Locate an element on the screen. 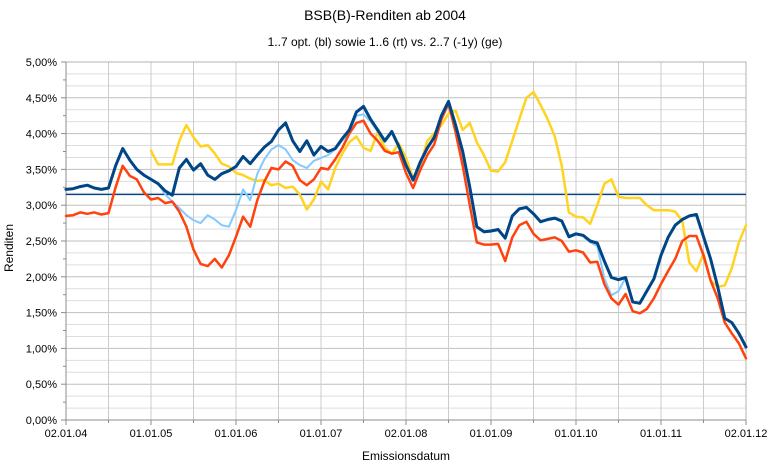 Image resolution: width=770 pixels, height=473 pixels. y-tick-label: 3,50% is located at coordinates (41, 170).